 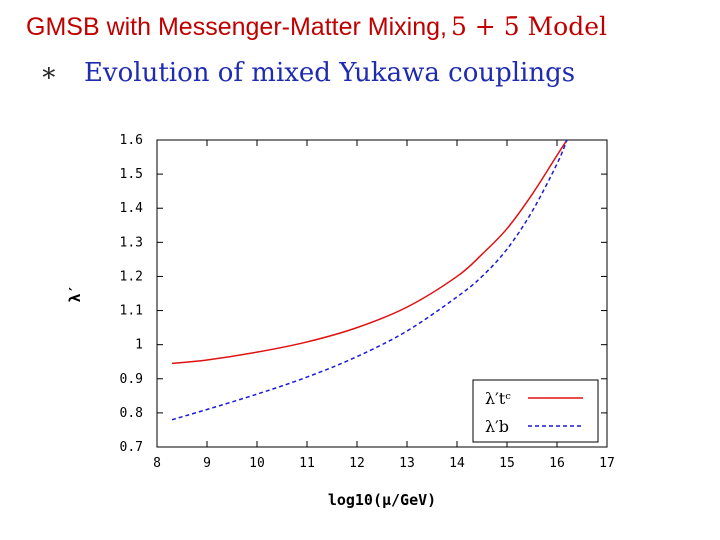 What do you see at coordinates (407, 463) in the screenshot?
I see `x-tick-label: 13` at bounding box center [407, 463].